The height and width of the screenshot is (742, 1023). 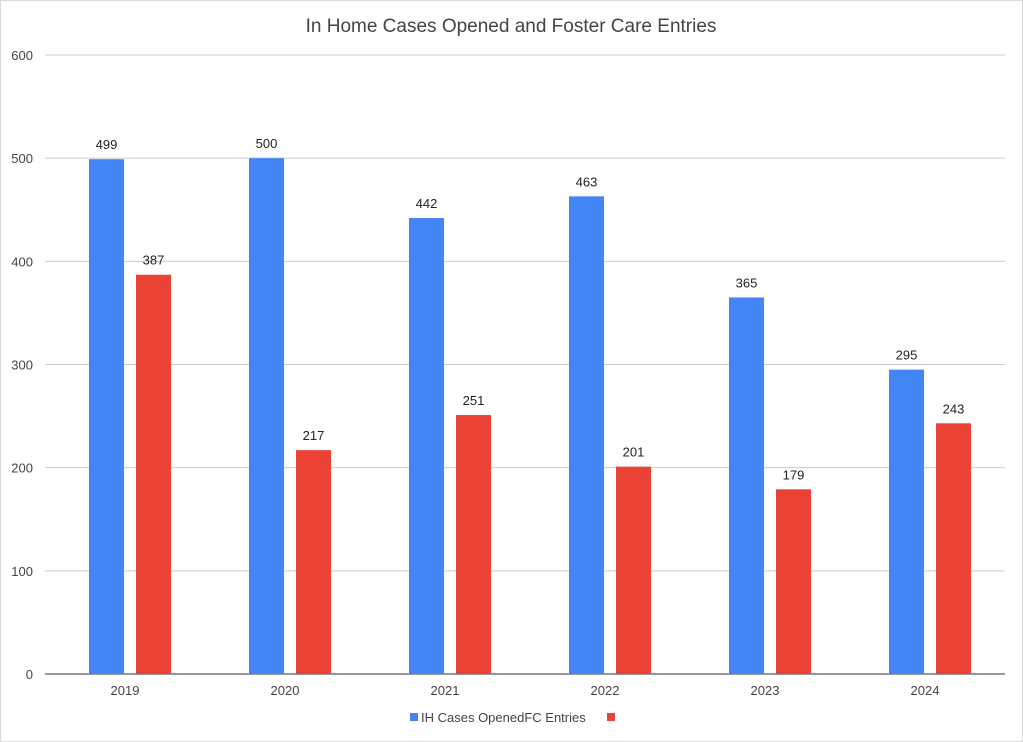 I want to click on y-tick-label: 100, so click(x=22, y=571).